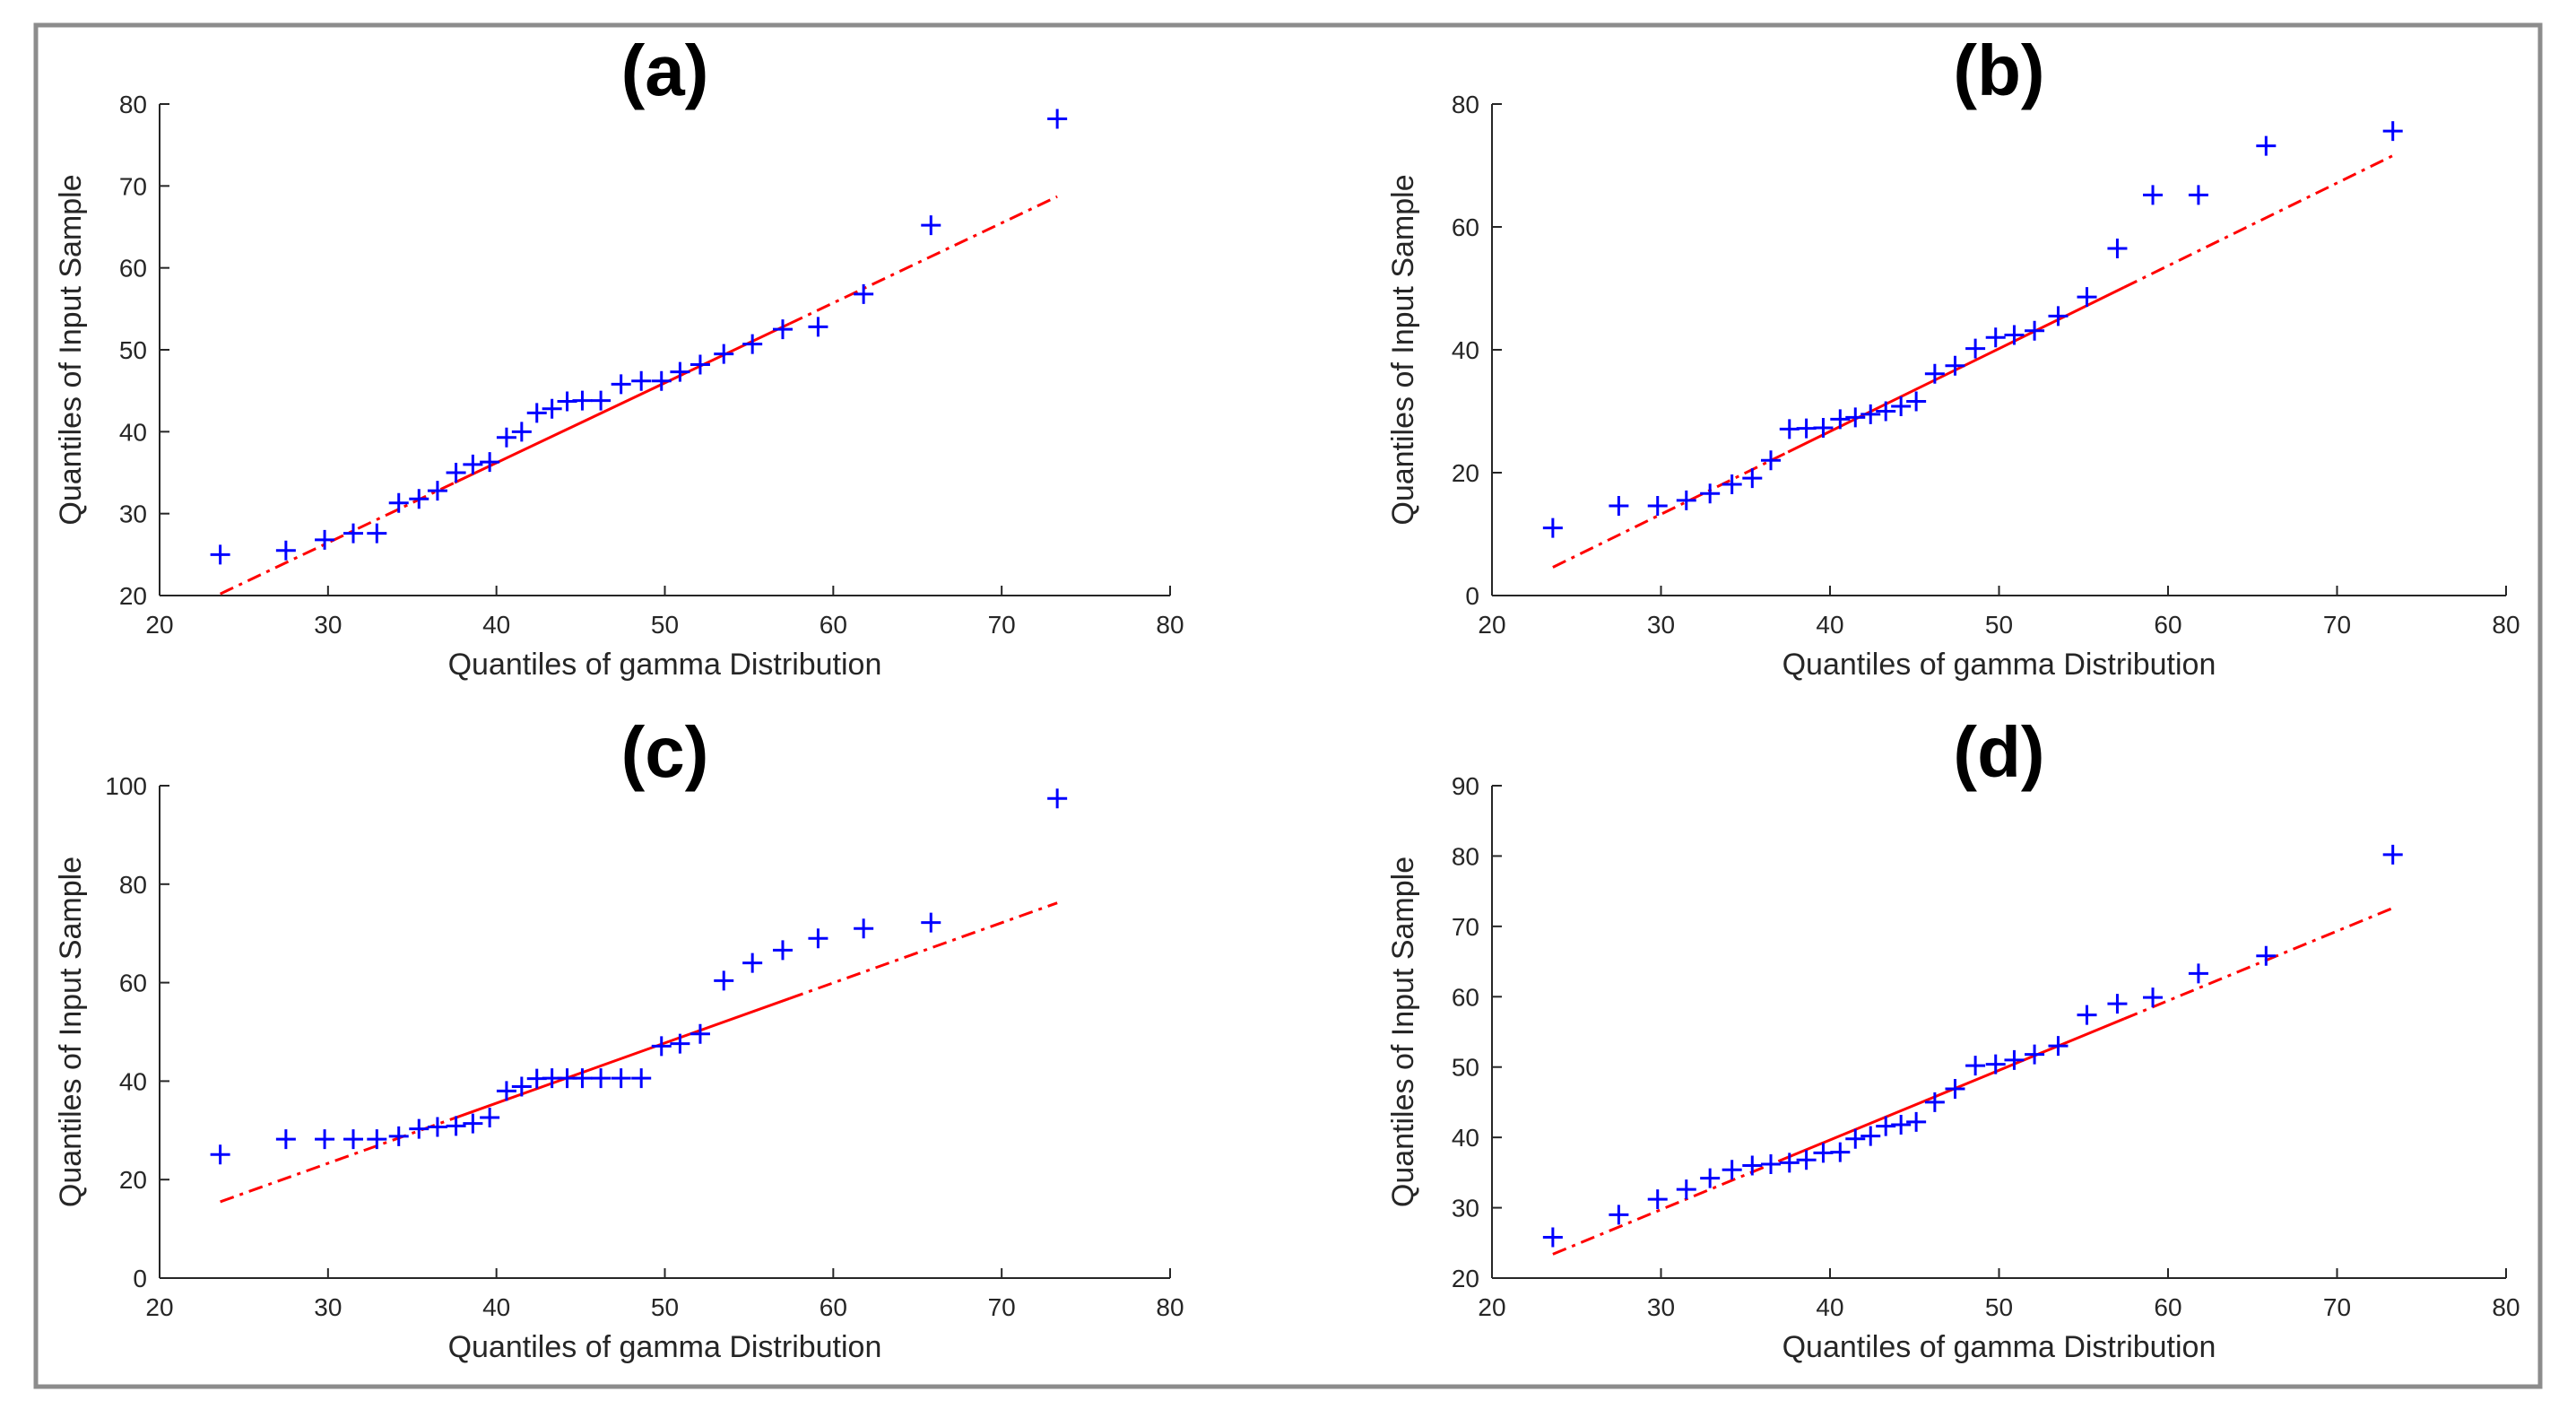  What do you see at coordinates (1998, 752) in the screenshot?
I see `chart-title: (d)` at bounding box center [1998, 752].